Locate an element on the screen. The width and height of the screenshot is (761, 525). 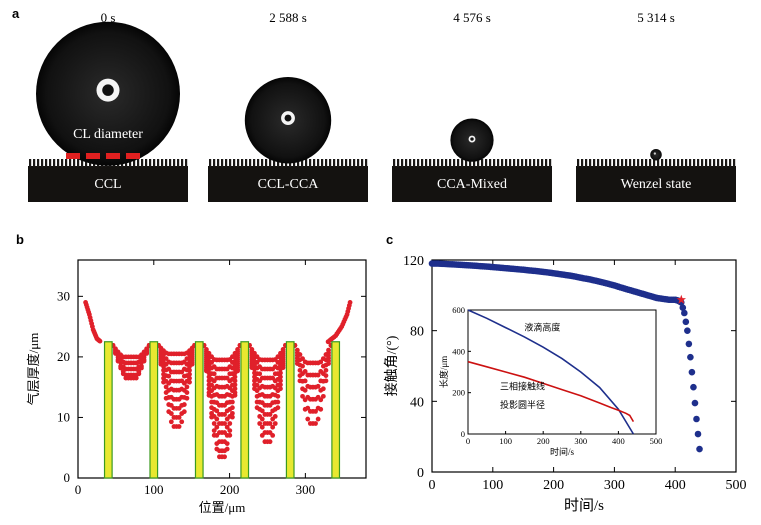
inset-y-tick-label: 200 is located at coordinates (458, 393).